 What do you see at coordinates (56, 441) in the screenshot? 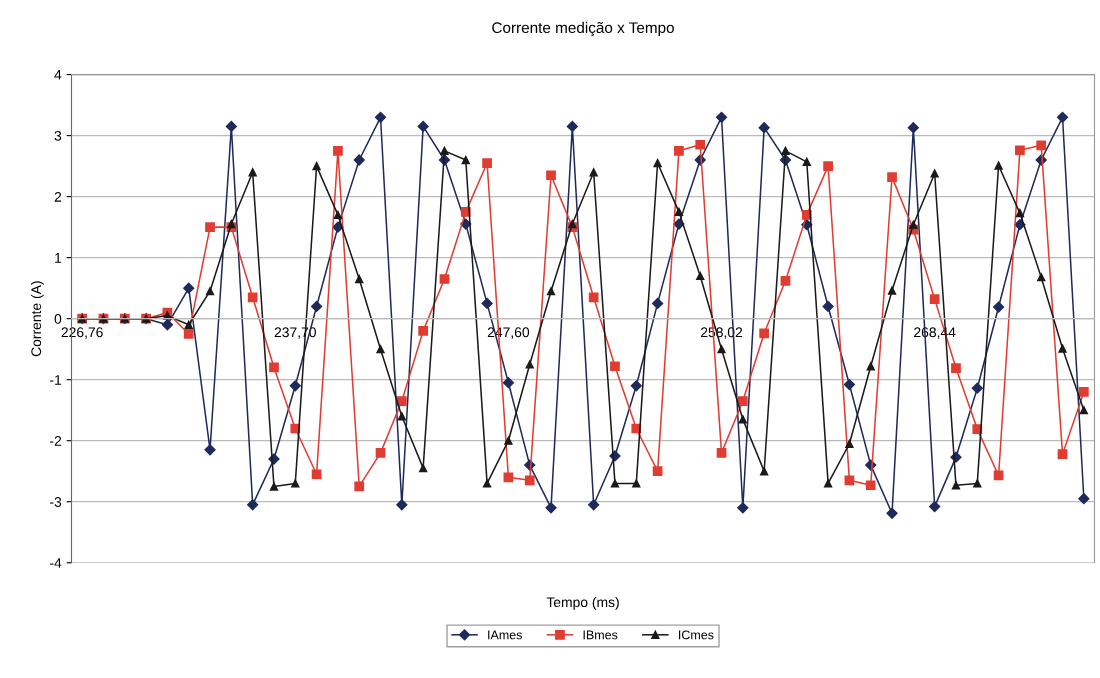
I see `y-tick-label: -2` at bounding box center [56, 441].